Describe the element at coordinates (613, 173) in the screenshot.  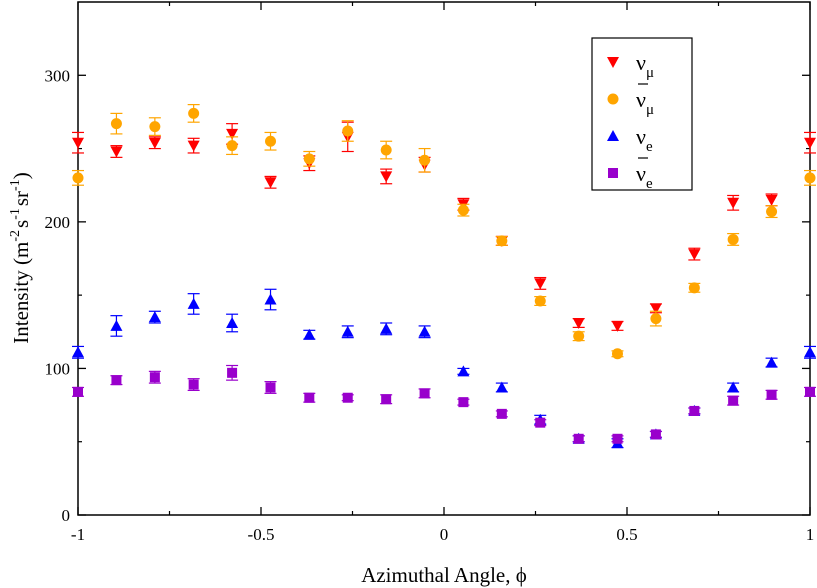
I see `legend-marker-nuebar` at that location.